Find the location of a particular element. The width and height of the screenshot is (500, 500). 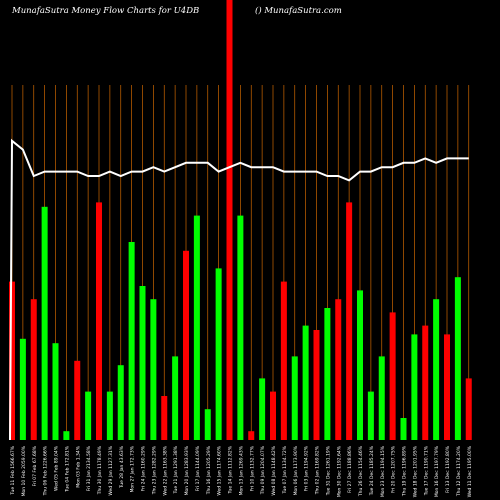

x-tick-label: Tue 04 Feb 172.81% is located at coordinates (67, 468).